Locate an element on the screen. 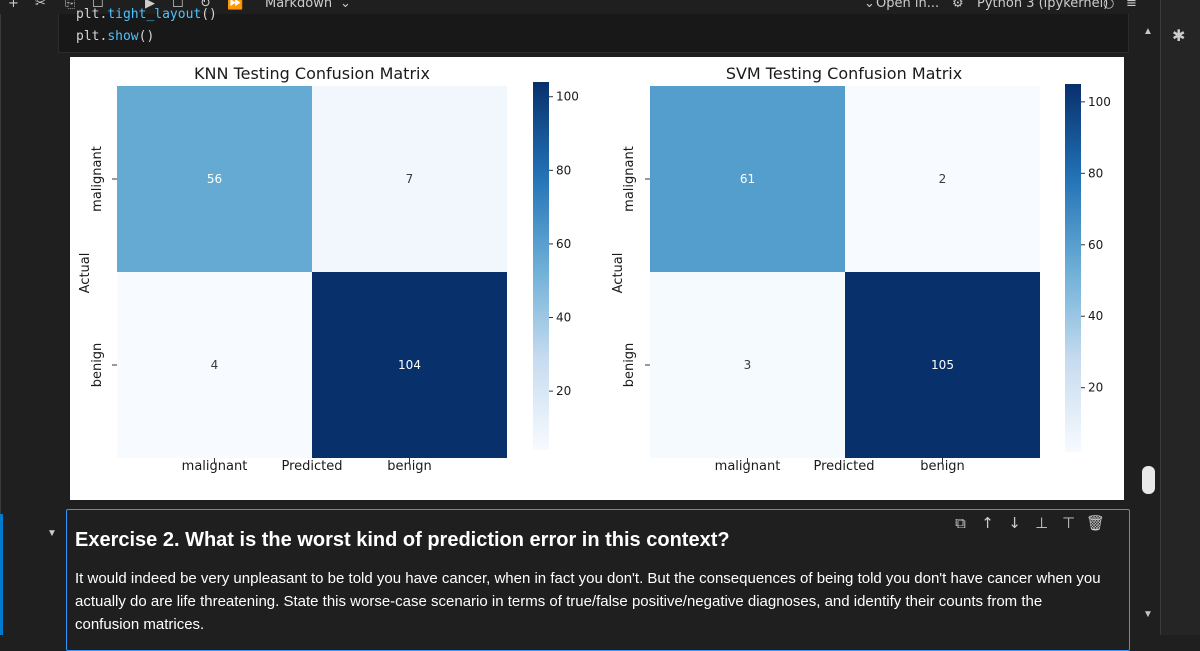 The height and width of the screenshot is (651, 1200). restart-icon: ↻ is located at coordinates (205, 5).